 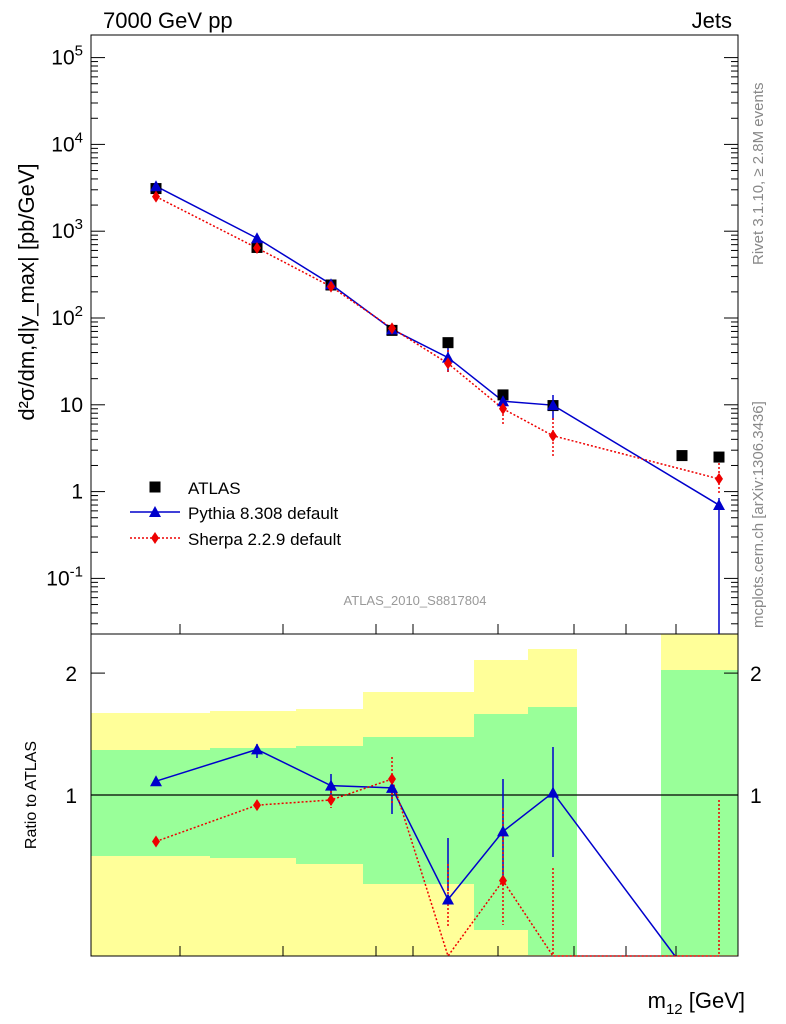 What do you see at coordinates (71, 674) in the screenshot?
I see `ratio-y-tick-label: 2` at bounding box center [71, 674].